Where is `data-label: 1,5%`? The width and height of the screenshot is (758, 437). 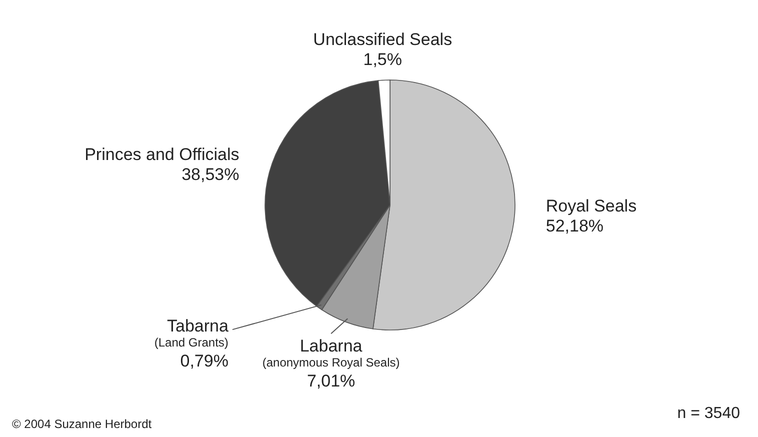 data-label: 1,5% is located at coordinates (382, 59).